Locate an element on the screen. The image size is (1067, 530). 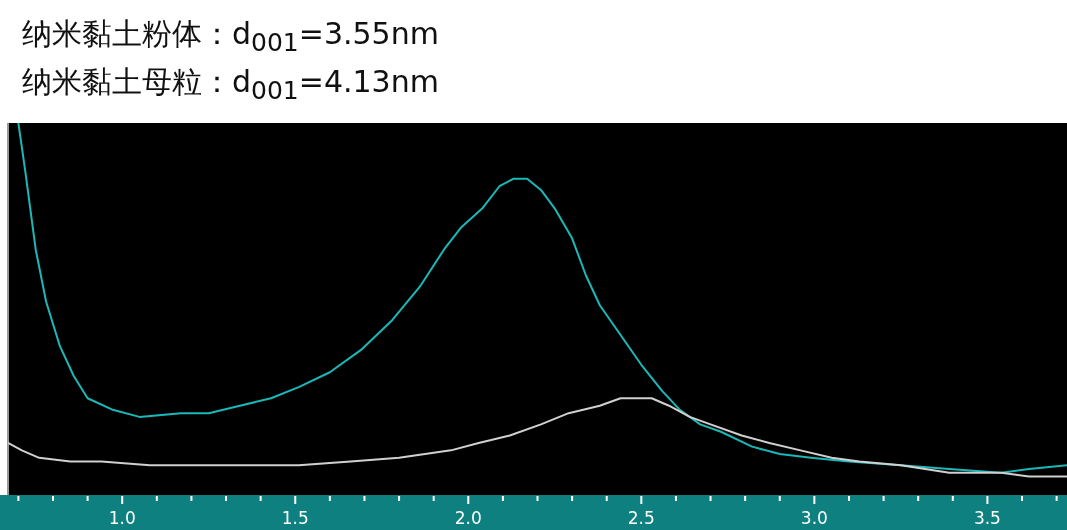
x-tick-label: 2.0 is located at coordinates (468, 518).